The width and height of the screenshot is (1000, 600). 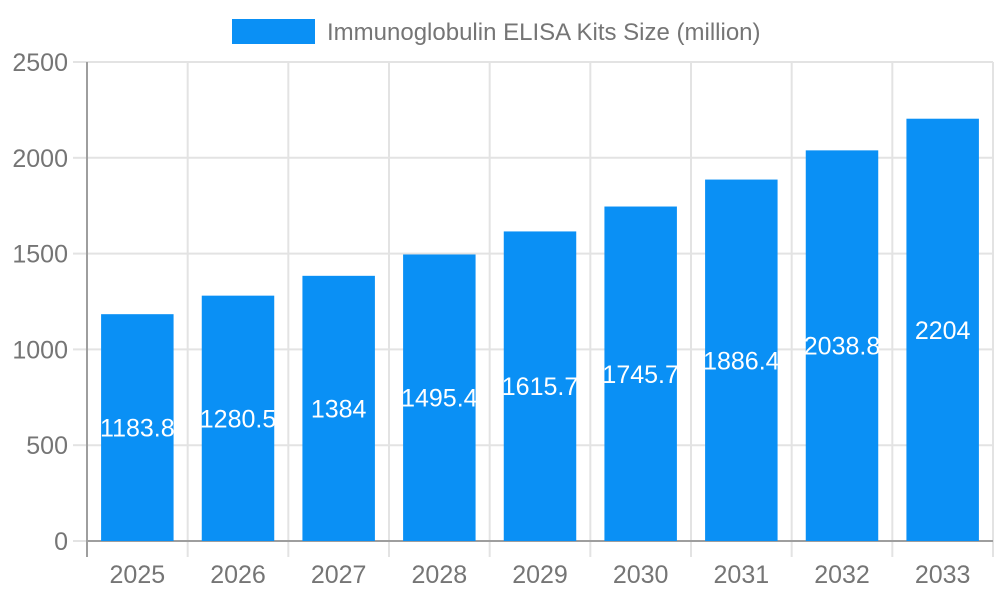 I want to click on bar-value-label: 1615.7, so click(x=540, y=387).